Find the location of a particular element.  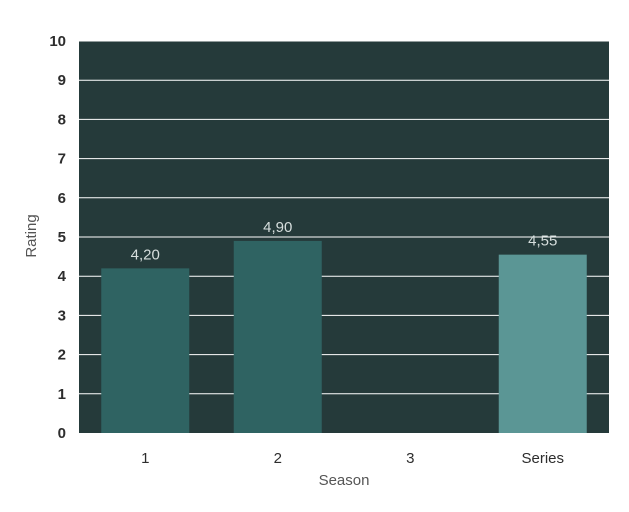

x-tick-label: Series is located at coordinates (542, 458).